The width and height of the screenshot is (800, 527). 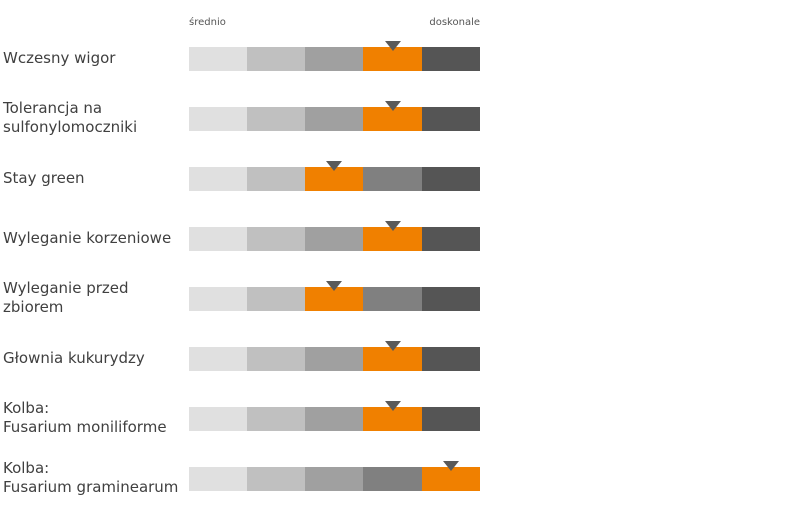 What do you see at coordinates (91, 477) in the screenshot?
I see `trait-label: Kolba: Fusarium graminearum` at bounding box center [91, 477].